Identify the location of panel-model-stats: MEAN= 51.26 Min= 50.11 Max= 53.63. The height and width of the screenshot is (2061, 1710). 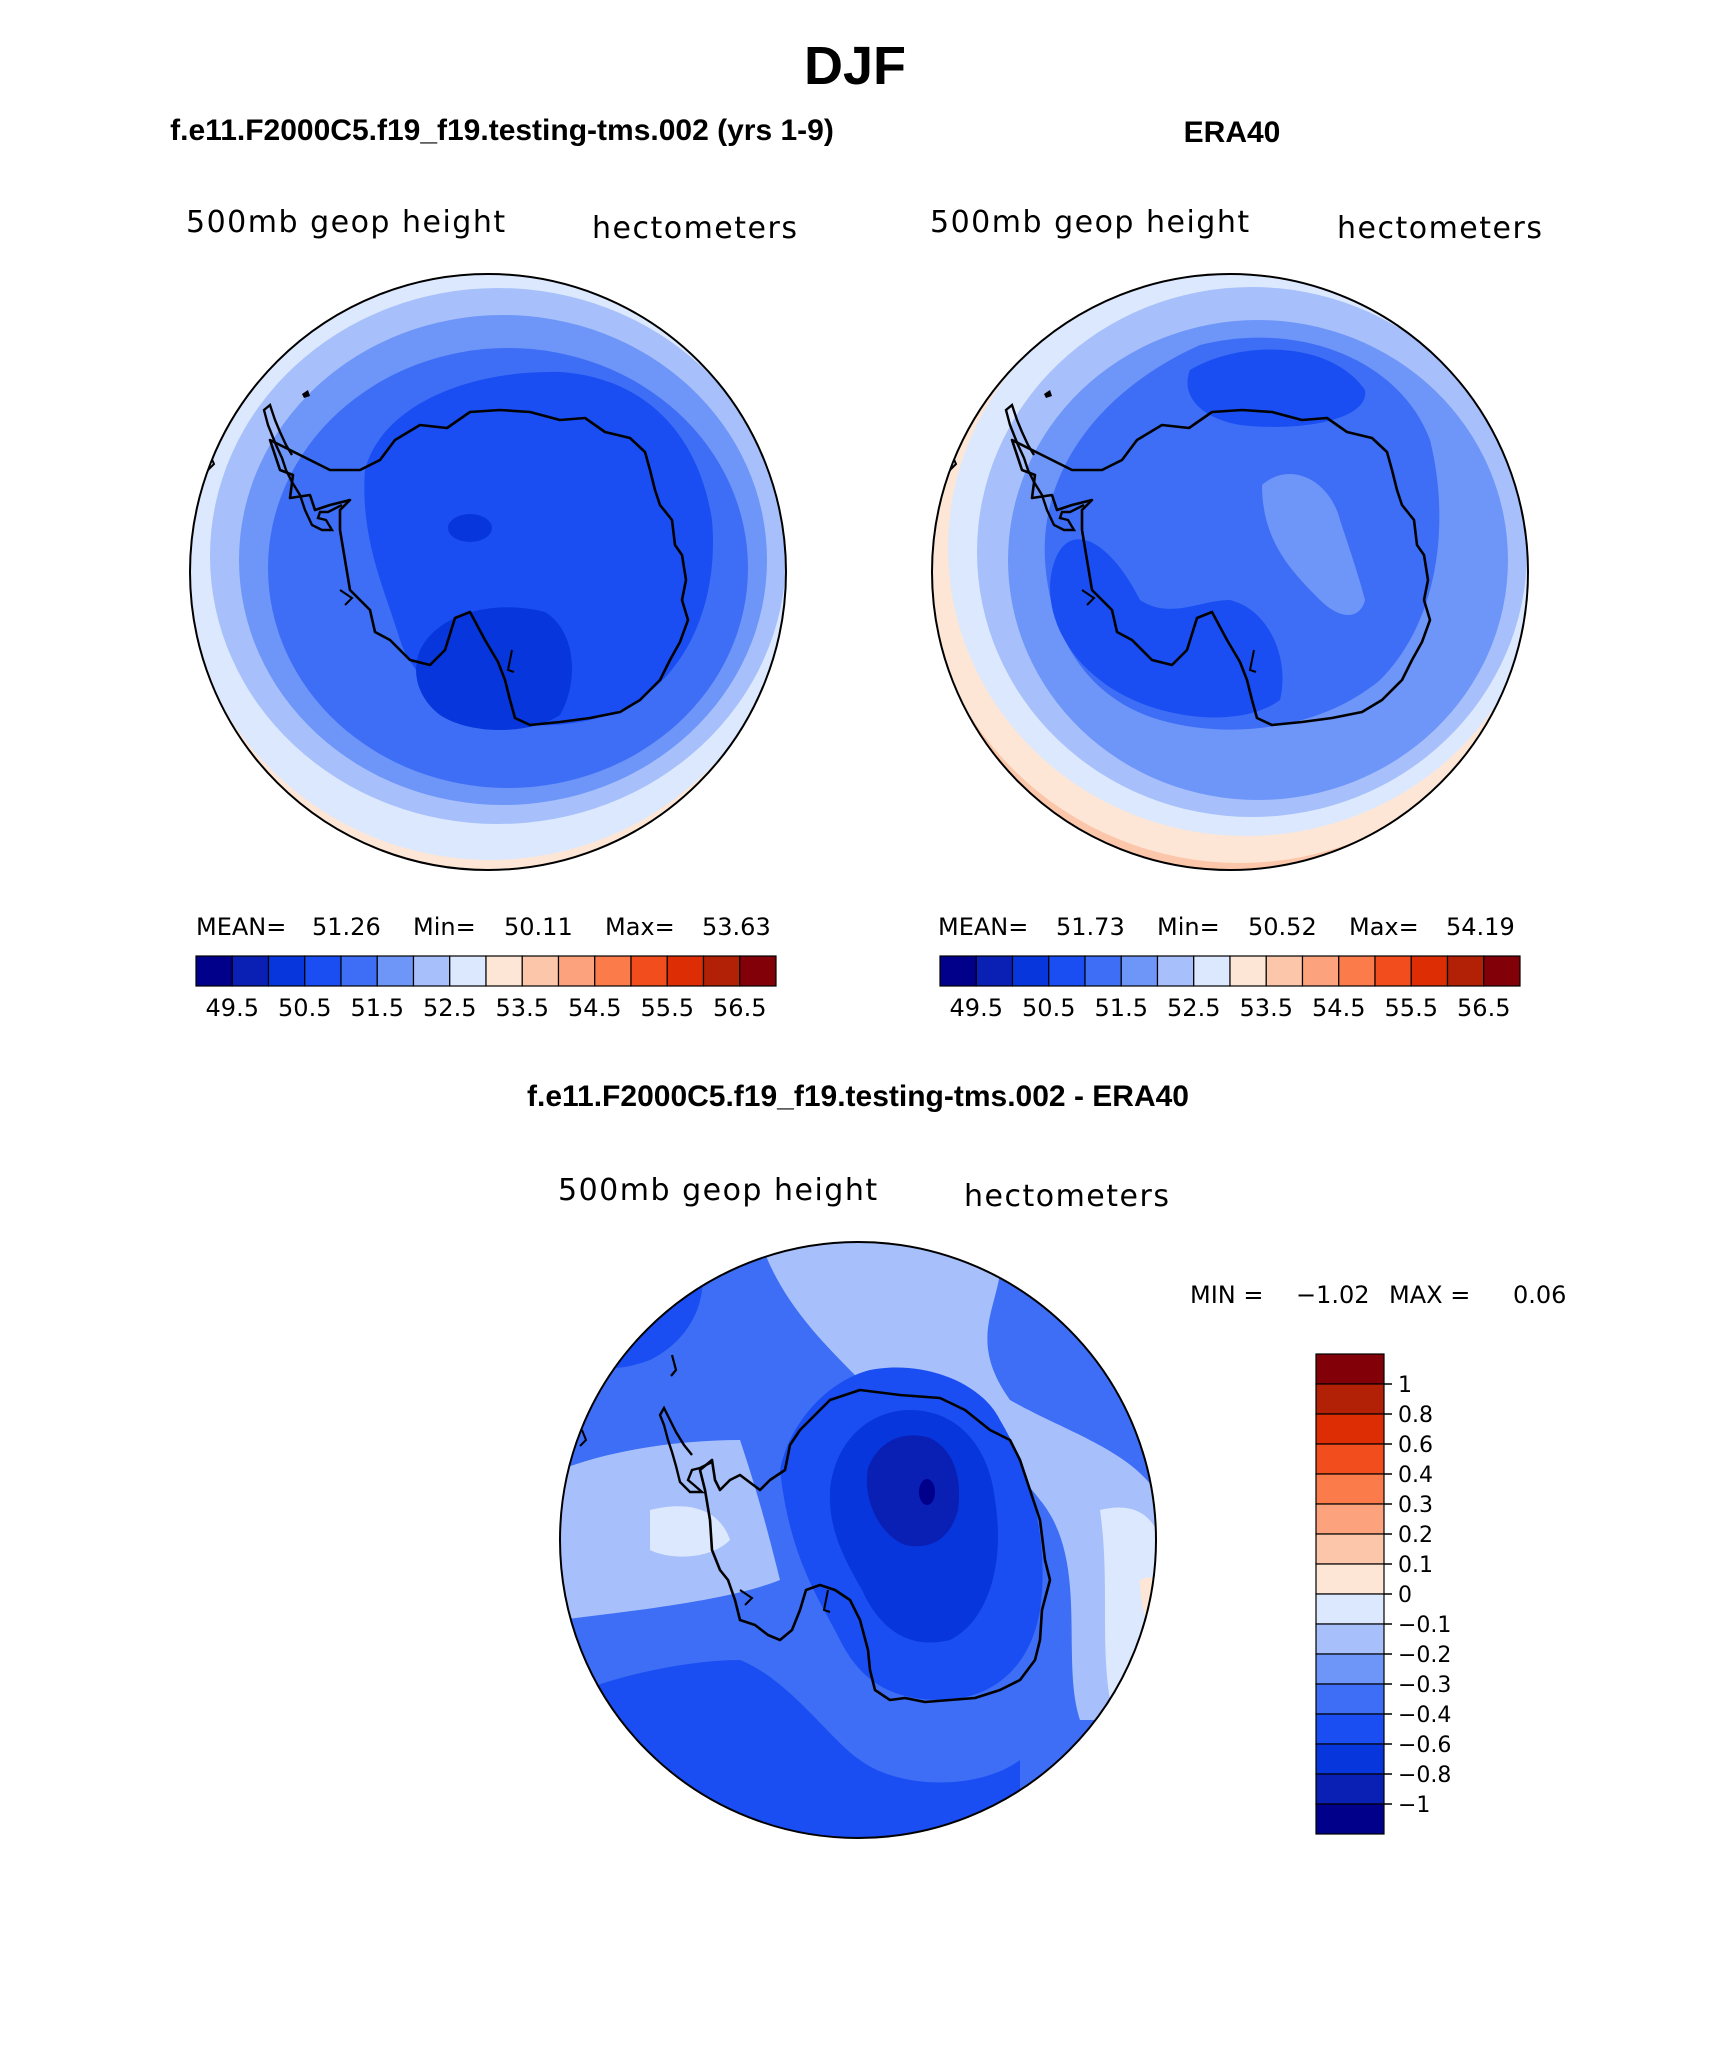
(483, 927).